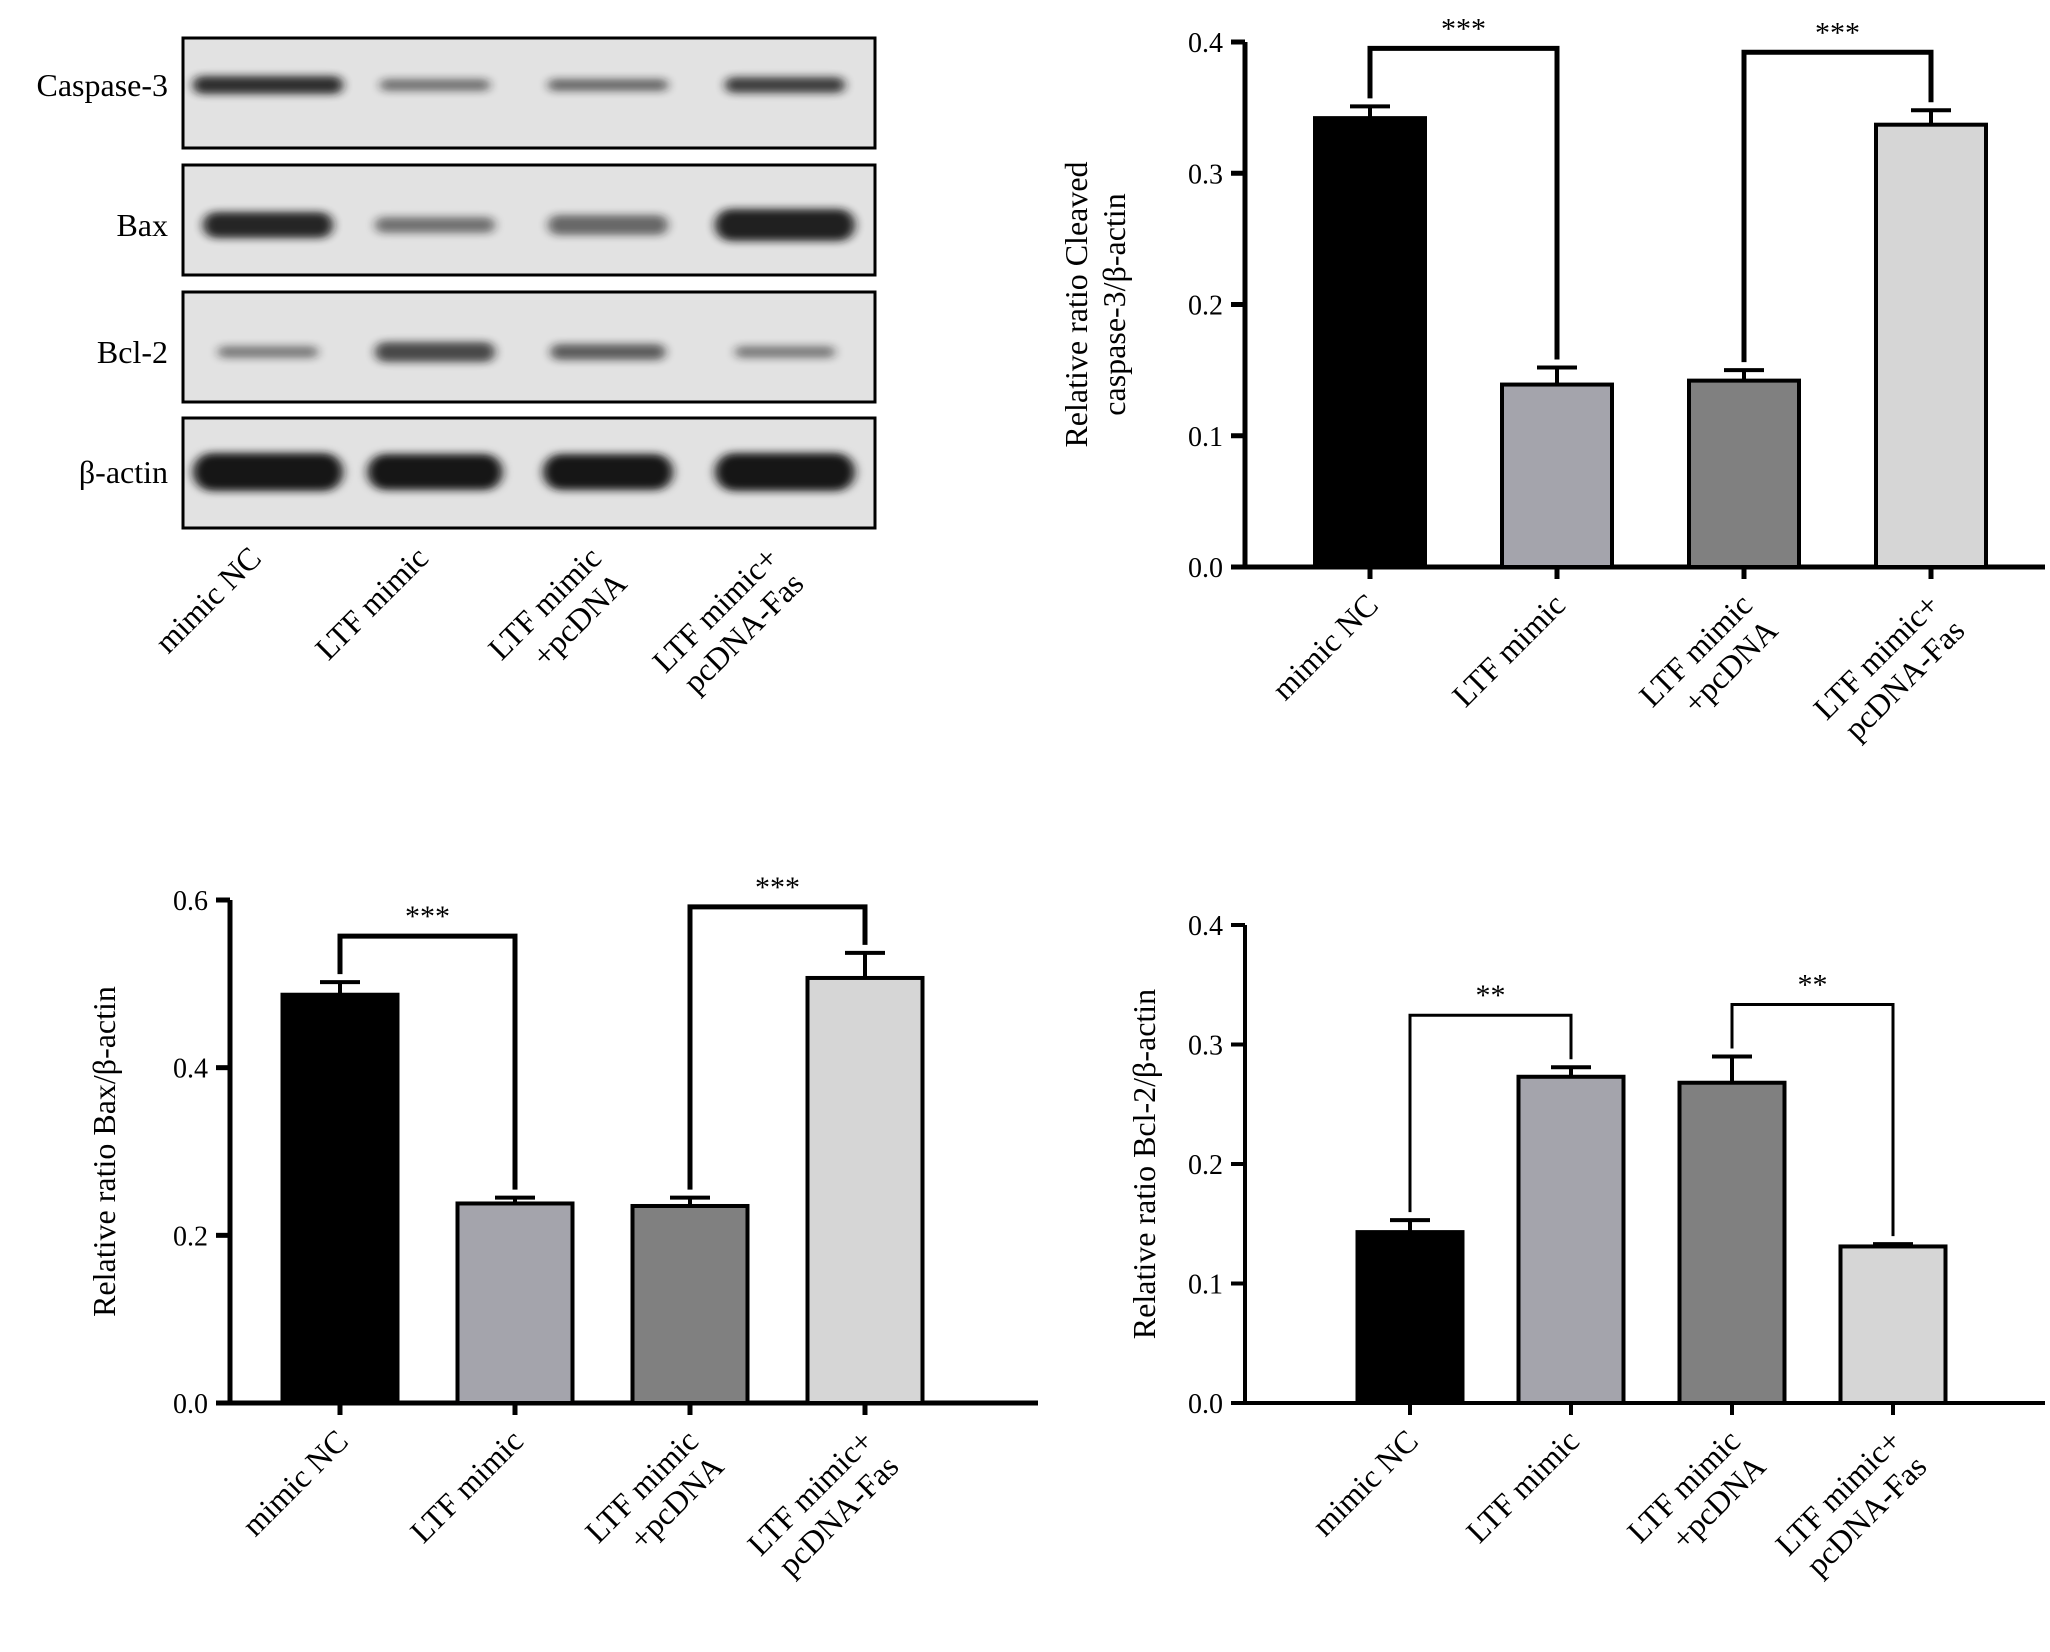 The height and width of the screenshot is (1652, 2050). Describe the element at coordinates (102, 85) in the screenshot. I see `blot-label-caspase-3: Caspase-3` at that location.